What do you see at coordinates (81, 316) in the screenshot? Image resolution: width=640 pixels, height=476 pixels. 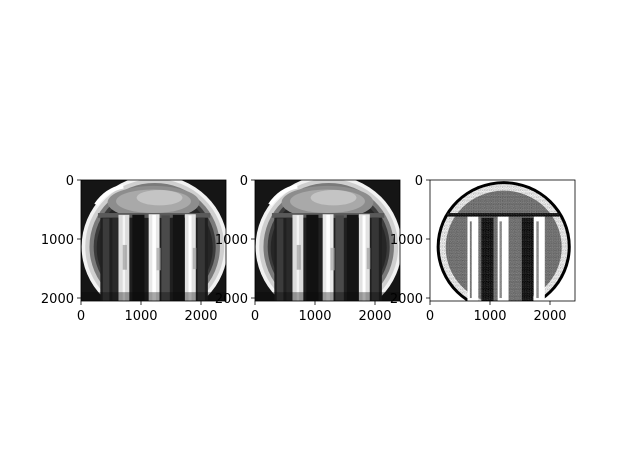 I see `panel-1-xtick: 0` at bounding box center [81, 316].